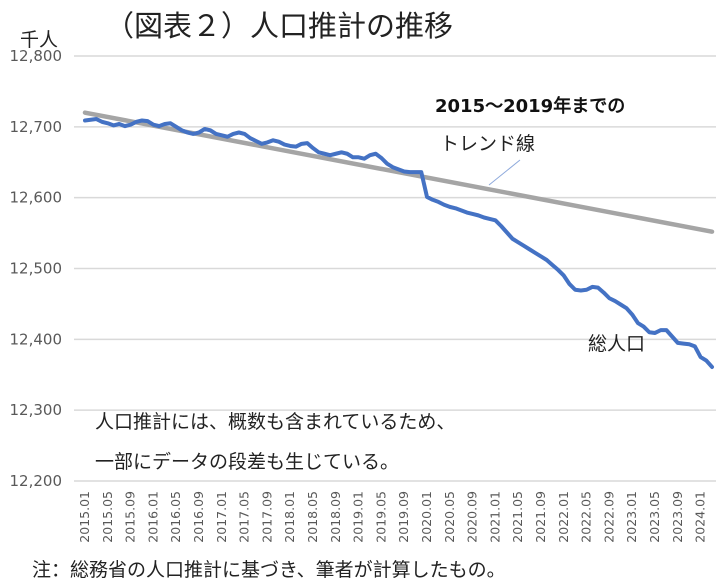 This screenshot has height=584, width=727. What do you see at coordinates (36, 410) in the screenshot?
I see `y-tick-label: 12,300` at bounding box center [36, 410].